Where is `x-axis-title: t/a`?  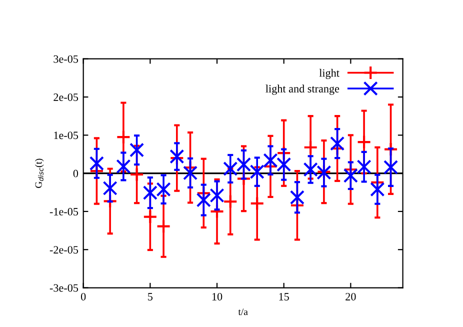 x-axis-title: t/a is located at coordinates (243, 312).